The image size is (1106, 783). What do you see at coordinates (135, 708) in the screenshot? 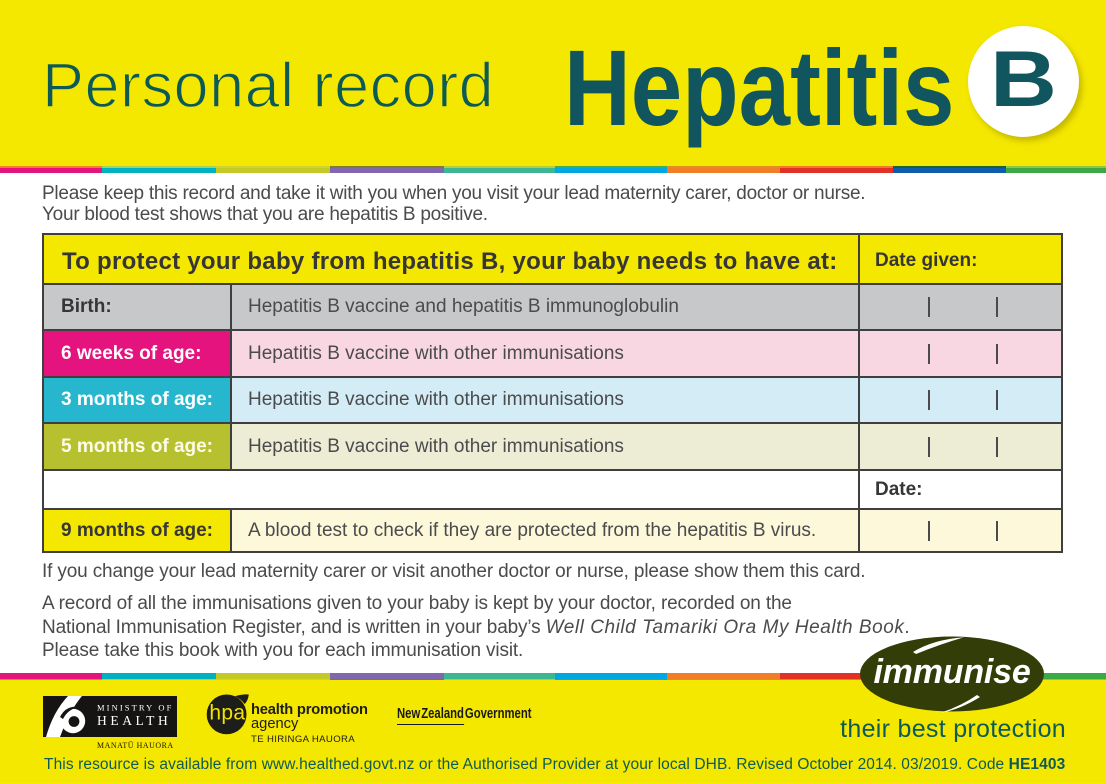
I see `svg-text: MINISTRY OF` at bounding box center [135, 708].